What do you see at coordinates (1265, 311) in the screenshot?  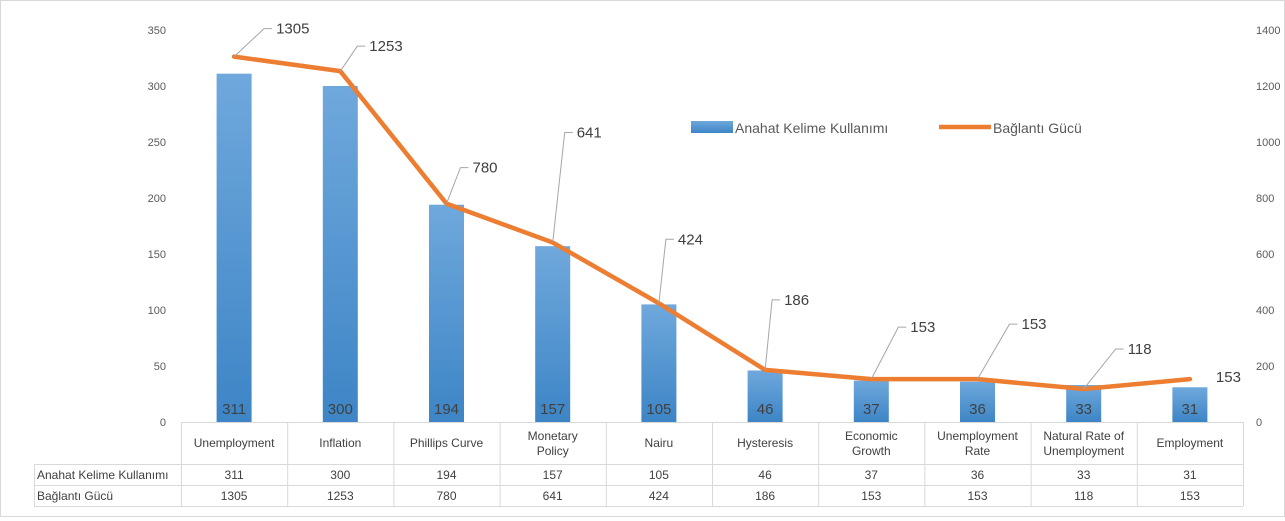 I see `right-tick-label: 400` at bounding box center [1265, 311].